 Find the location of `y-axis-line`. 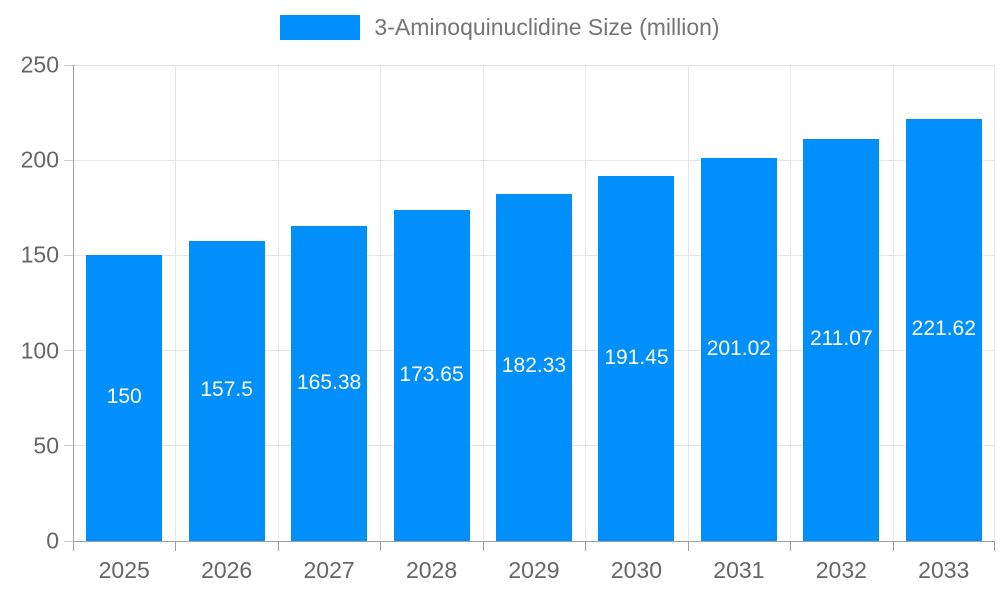

y-axis-line is located at coordinates (73, 307).